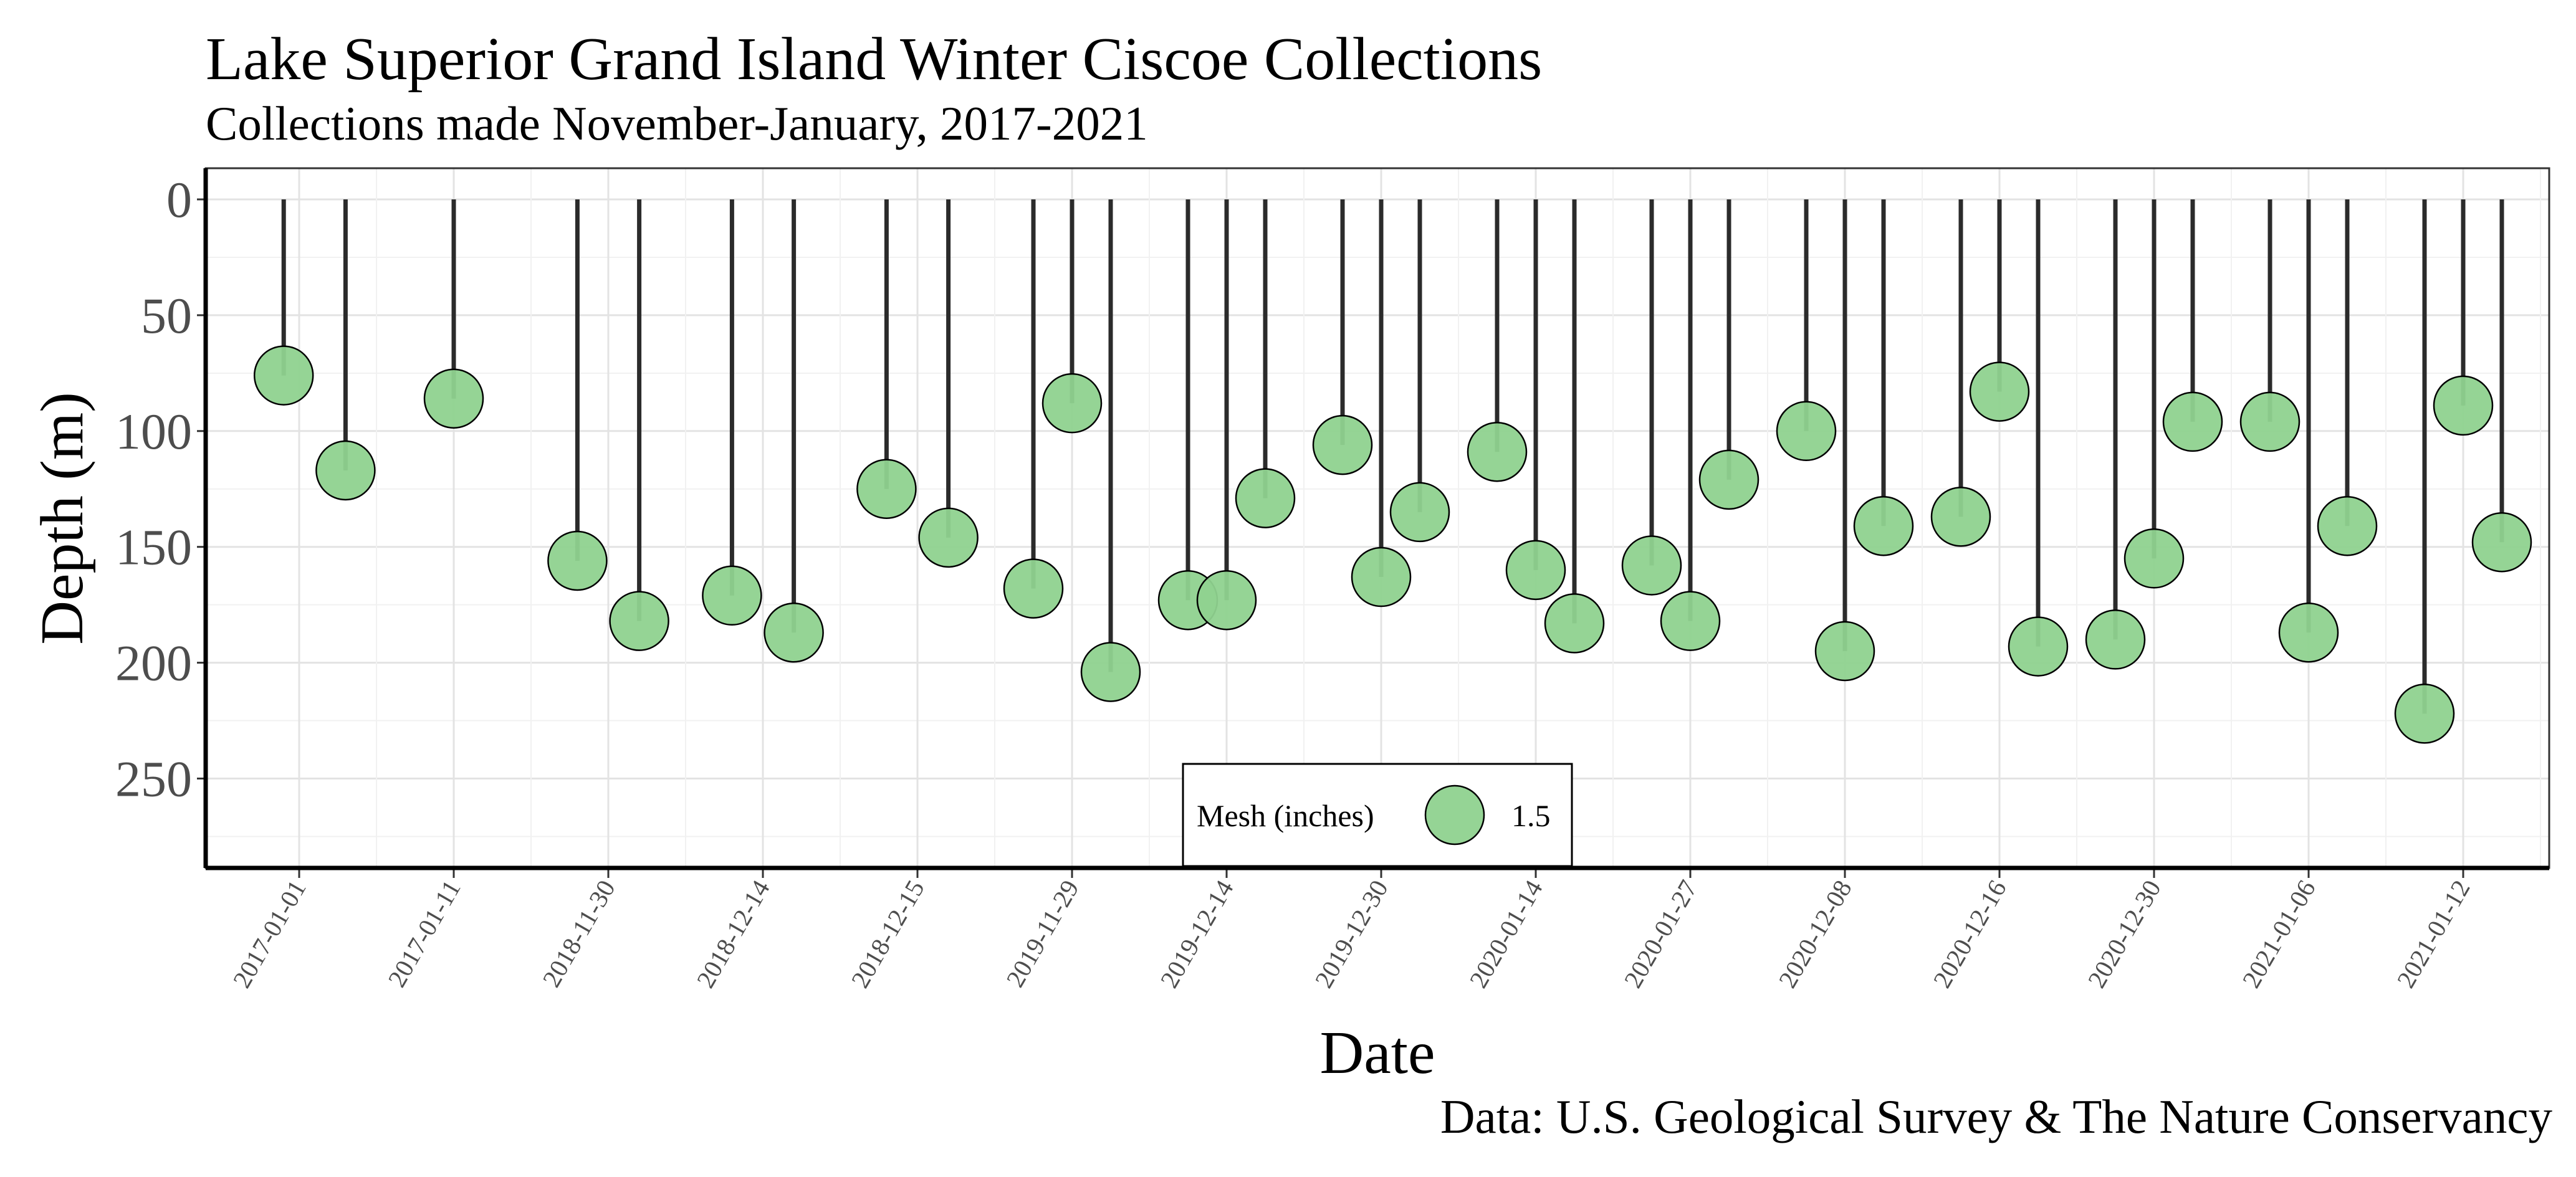 Image resolution: width=2576 pixels, height=1177 pixels. Describe the element at coordinates (166, 315) in the screenshot. I see `y-tick-label: 50` at that location.